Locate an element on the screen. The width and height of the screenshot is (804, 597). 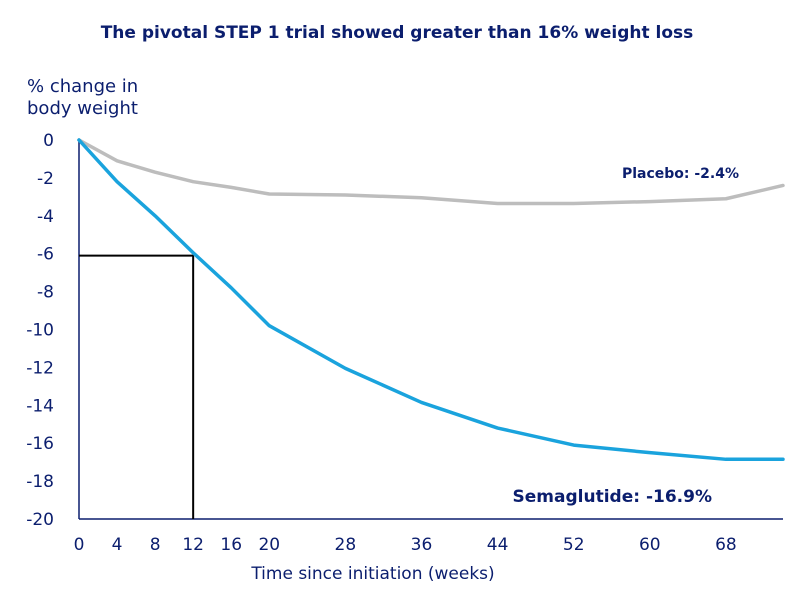
x-tick-label: 36 is located at coordinates (422, 545).